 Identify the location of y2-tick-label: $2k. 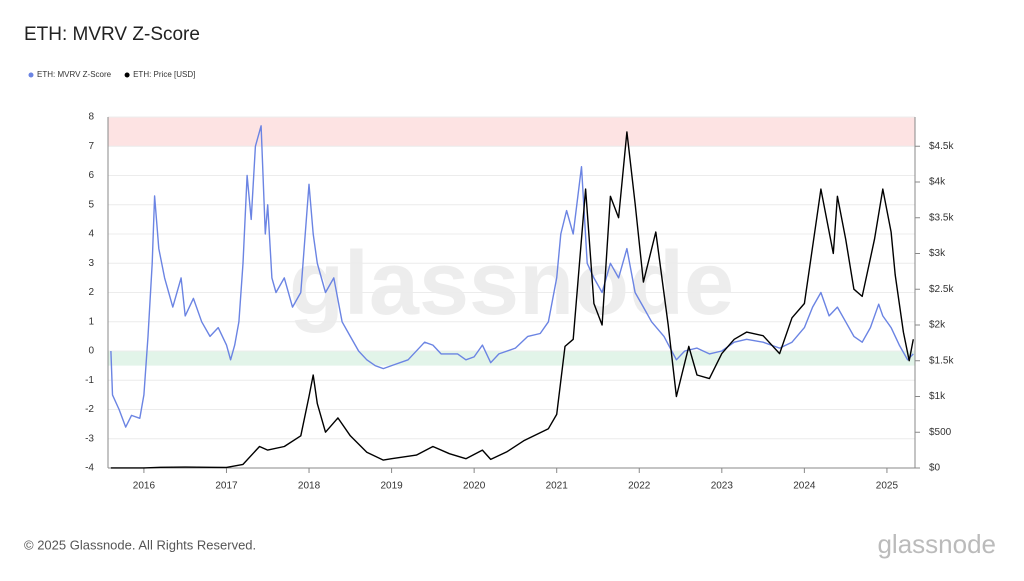
(937, 325).